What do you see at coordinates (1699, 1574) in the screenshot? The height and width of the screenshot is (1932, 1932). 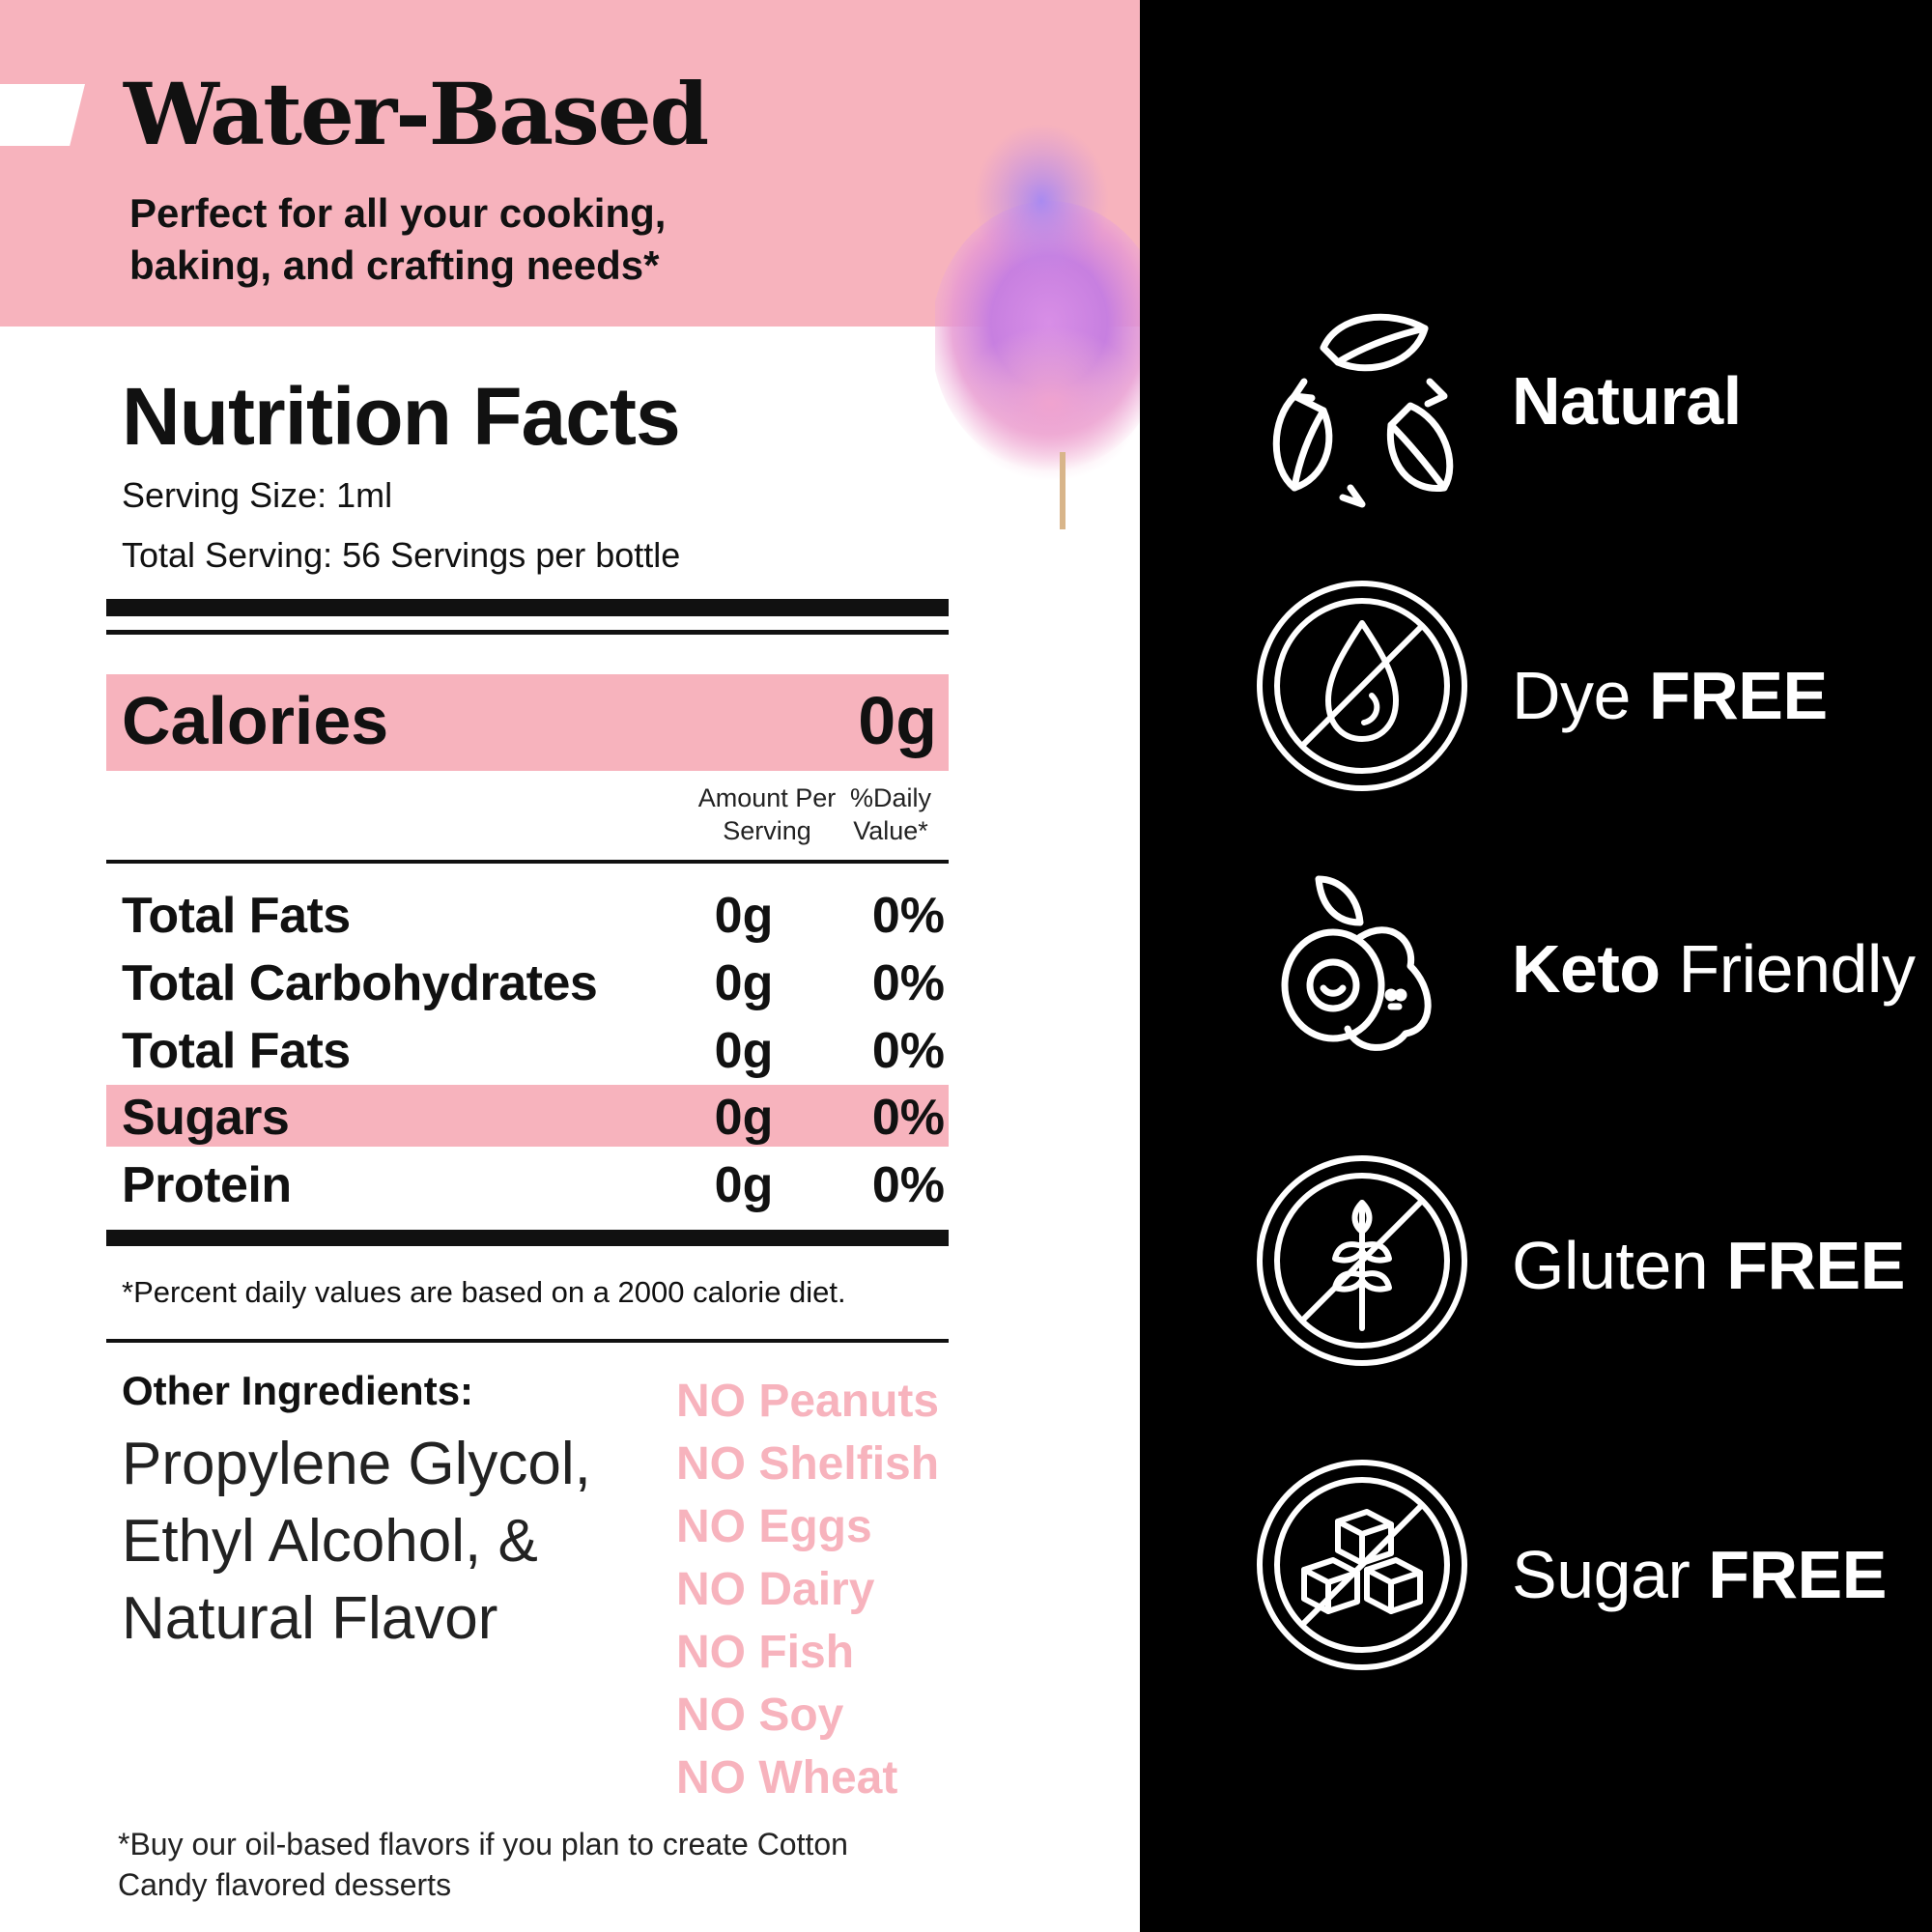 I see `badge-label: Sugar FREE` at bounding box center [1699, 1574].